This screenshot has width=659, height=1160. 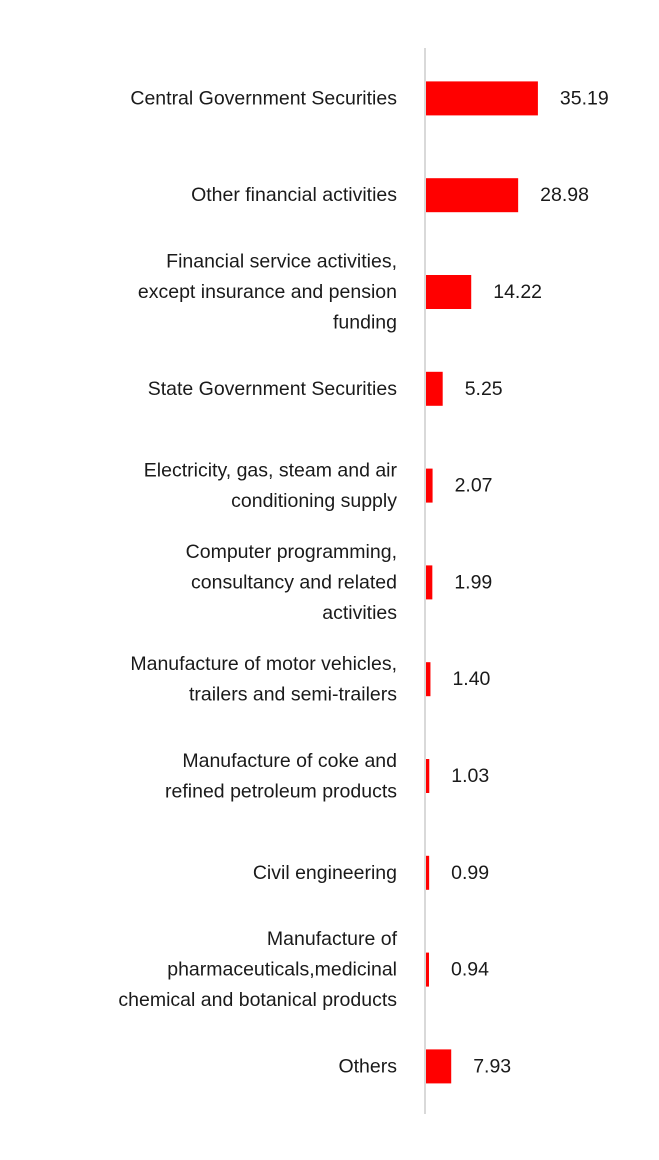 I want to click on bar-value-label: 1.99, so click(x=473, y=582).